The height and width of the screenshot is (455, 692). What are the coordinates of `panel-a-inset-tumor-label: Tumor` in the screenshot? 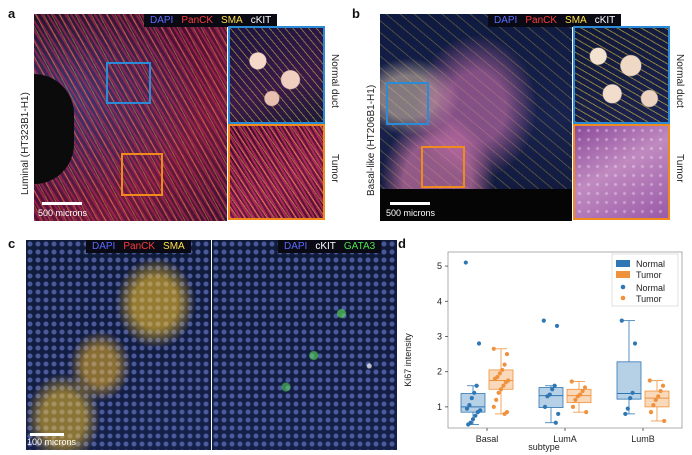 It's located at (334, 168).